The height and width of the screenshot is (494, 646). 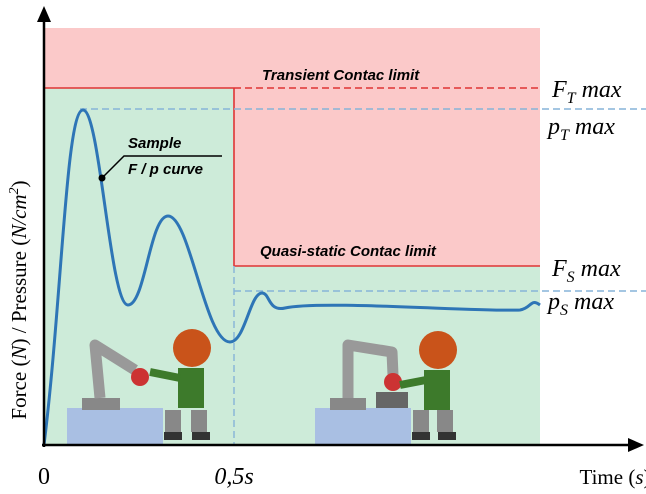 What do you see at coordinates (165, 169) in the screenshot?
I see `sample-label: F / p curve` at bounding box center [165, 169].